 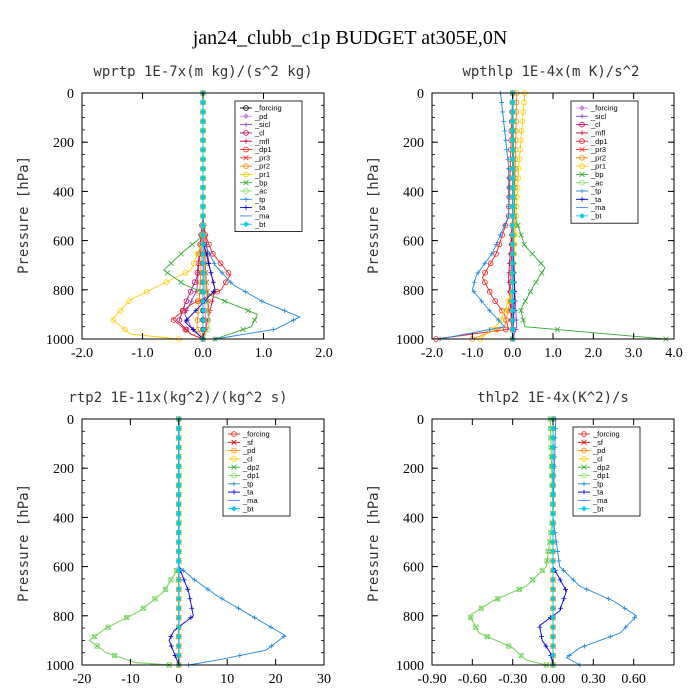 What do you see at coordinates (513, 353) in the screenshot?
I see `x-tick-label: 0.0` at bounding box center [513, 353].